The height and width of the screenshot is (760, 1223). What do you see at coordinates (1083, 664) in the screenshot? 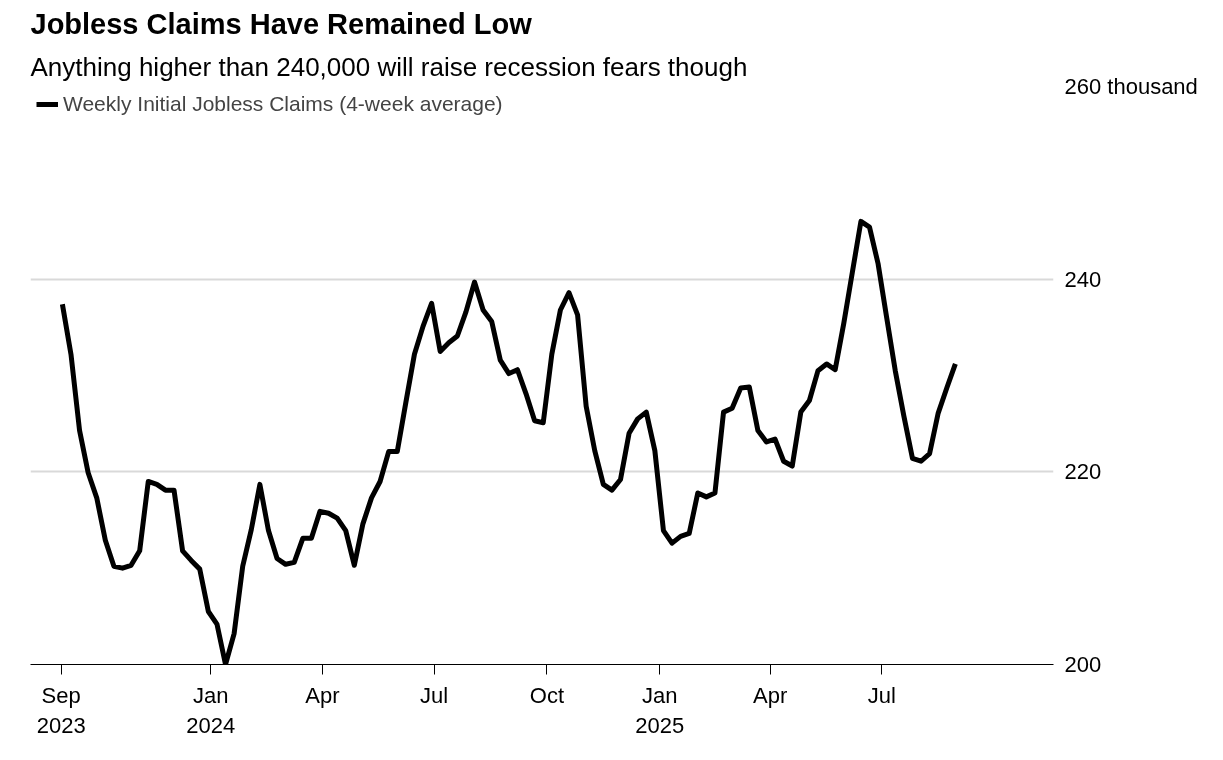
I see `y-tick-label: 200` at bounding box center [1083, 664].